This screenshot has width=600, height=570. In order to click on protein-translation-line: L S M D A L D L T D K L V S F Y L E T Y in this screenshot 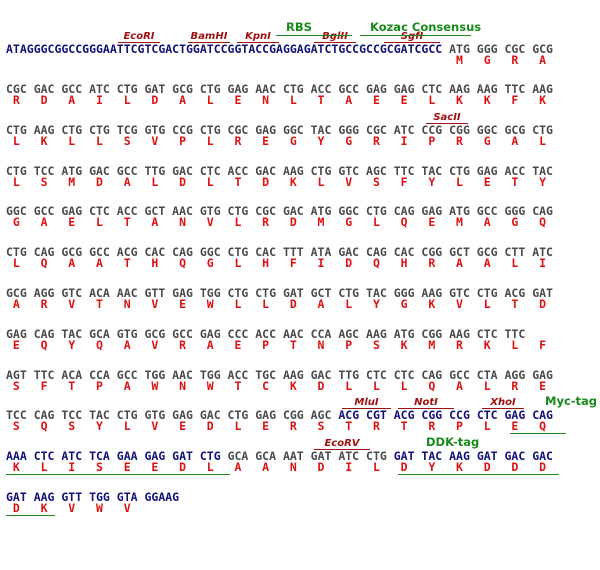, I will do `click(276, 181)`.